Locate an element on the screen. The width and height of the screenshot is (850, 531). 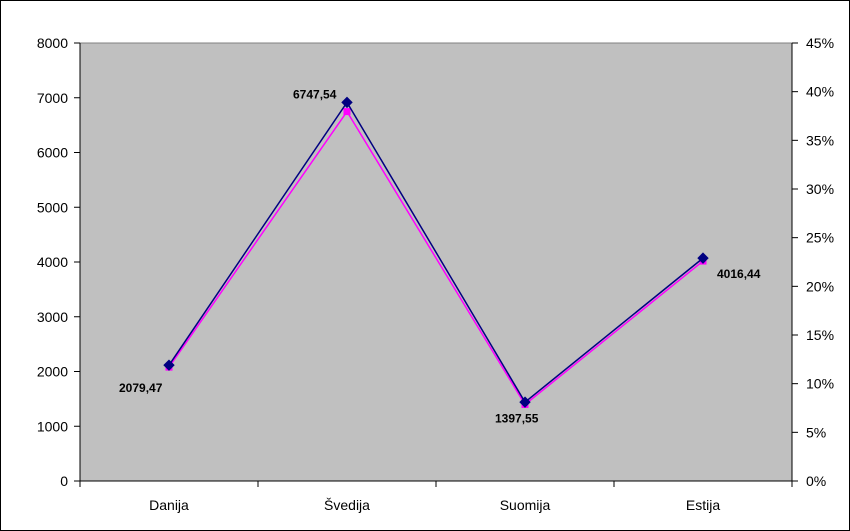
x-tick-label: Estija is located at coordinates (703, 505).